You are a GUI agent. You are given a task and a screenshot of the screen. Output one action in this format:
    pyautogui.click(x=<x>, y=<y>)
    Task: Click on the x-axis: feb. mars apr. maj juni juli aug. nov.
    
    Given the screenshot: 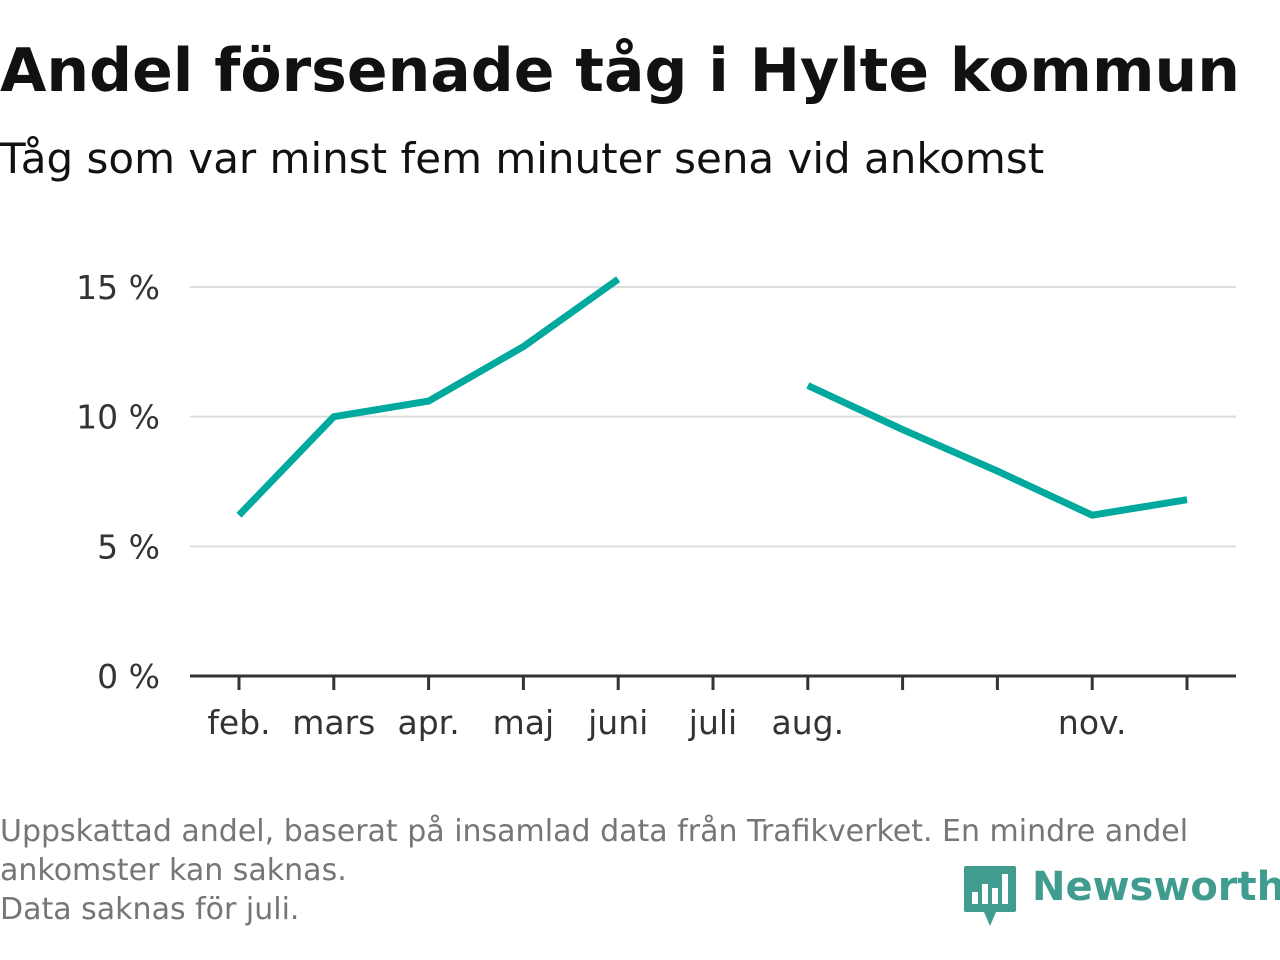 What is the action you would take?
    pyautogui.click(x=713, y=708)
    